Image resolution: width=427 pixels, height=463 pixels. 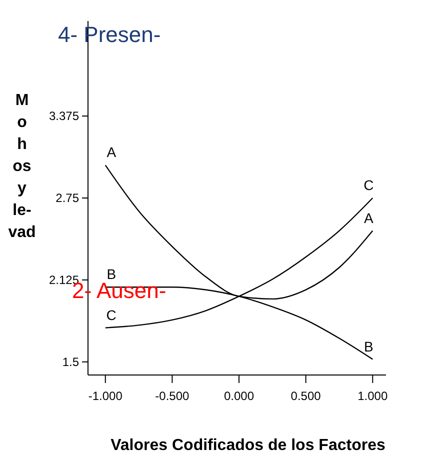 I want to click on text: C, so click(x=369, y=185).